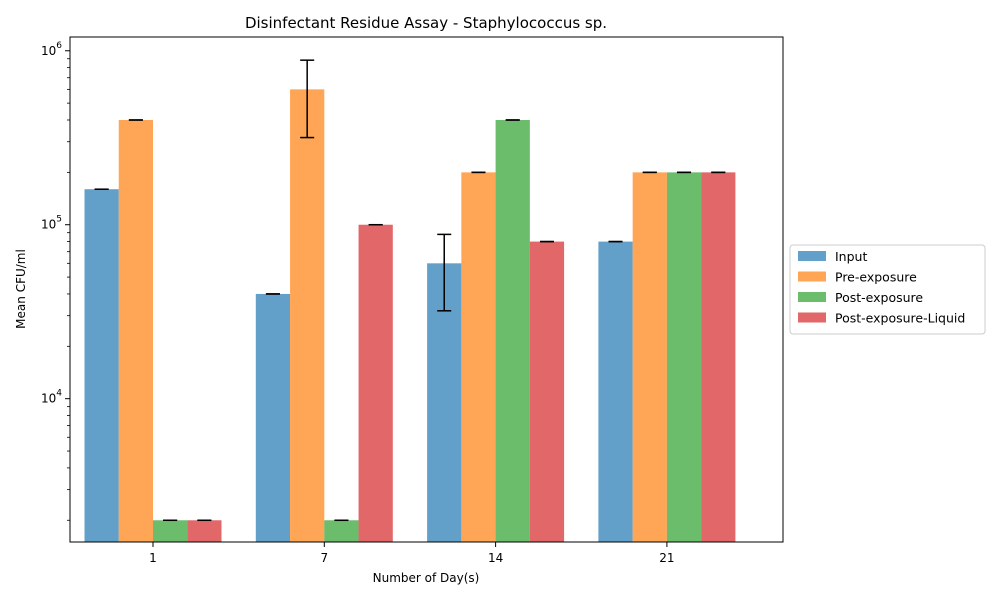 The width and height of the screenshot is (1000, 600). Describe the element at coordinates (51, 49) in the screenshot. I see `y-tick-label: 10⁶` at that location.